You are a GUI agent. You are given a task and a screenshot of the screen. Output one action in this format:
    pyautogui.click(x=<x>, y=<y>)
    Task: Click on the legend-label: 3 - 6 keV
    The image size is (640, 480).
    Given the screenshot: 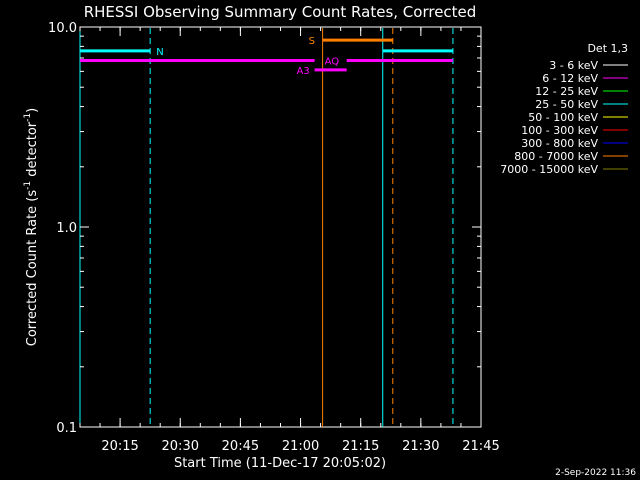 What is the action you would take?
    pyautogui.click(x=573, y=65)
    